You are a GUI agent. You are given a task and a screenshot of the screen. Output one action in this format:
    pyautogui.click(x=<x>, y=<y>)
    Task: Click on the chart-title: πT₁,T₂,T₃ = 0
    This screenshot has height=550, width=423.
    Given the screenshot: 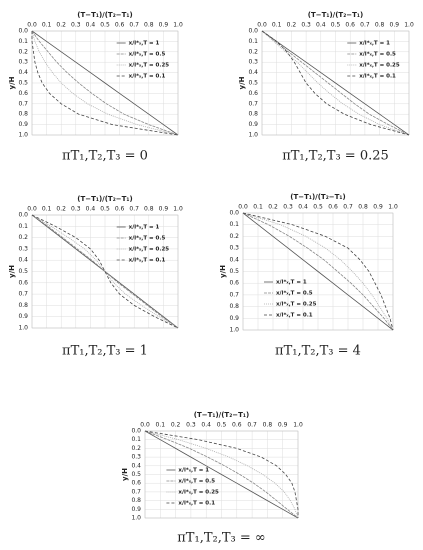 What is the action you would take?
    pyautogui.click(x=105, y=156)
    